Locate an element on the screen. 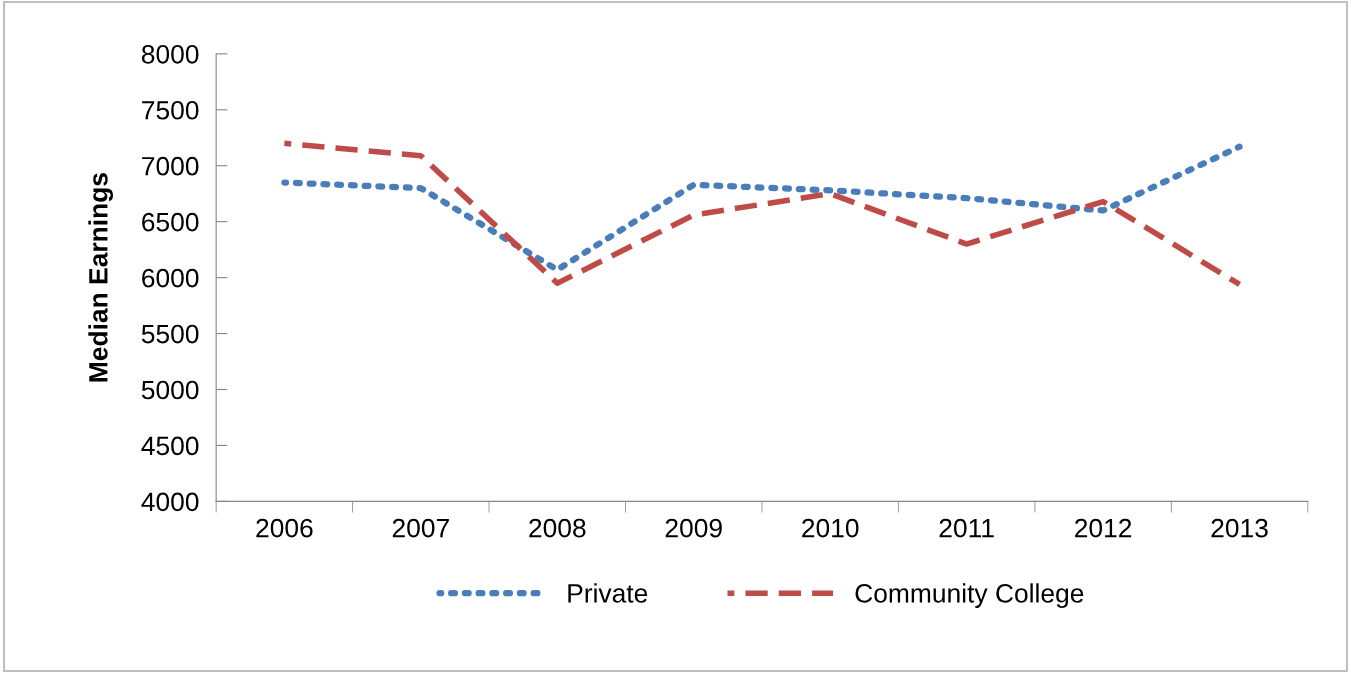 Image resolution: width=1351 pixels, height=673 pixels. x-tick-label: 2007 is located at coordinates (420, 528).